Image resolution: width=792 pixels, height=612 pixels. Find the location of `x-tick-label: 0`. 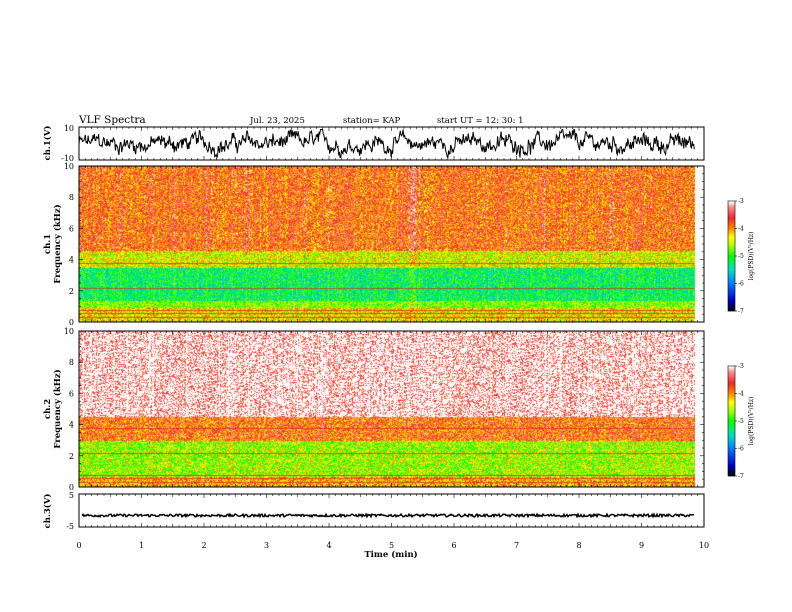

x-tick-label: 0 is located at coordinates (78, 545).